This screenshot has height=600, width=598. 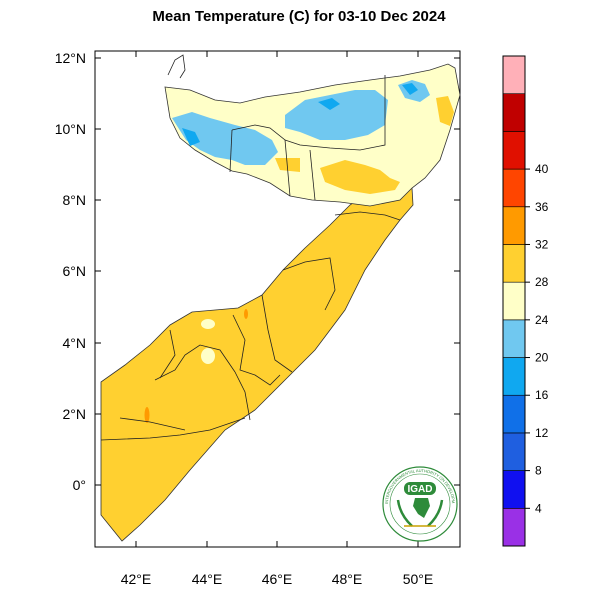 I want to click on lon-label: 44°E, so click(x=207, y=579).